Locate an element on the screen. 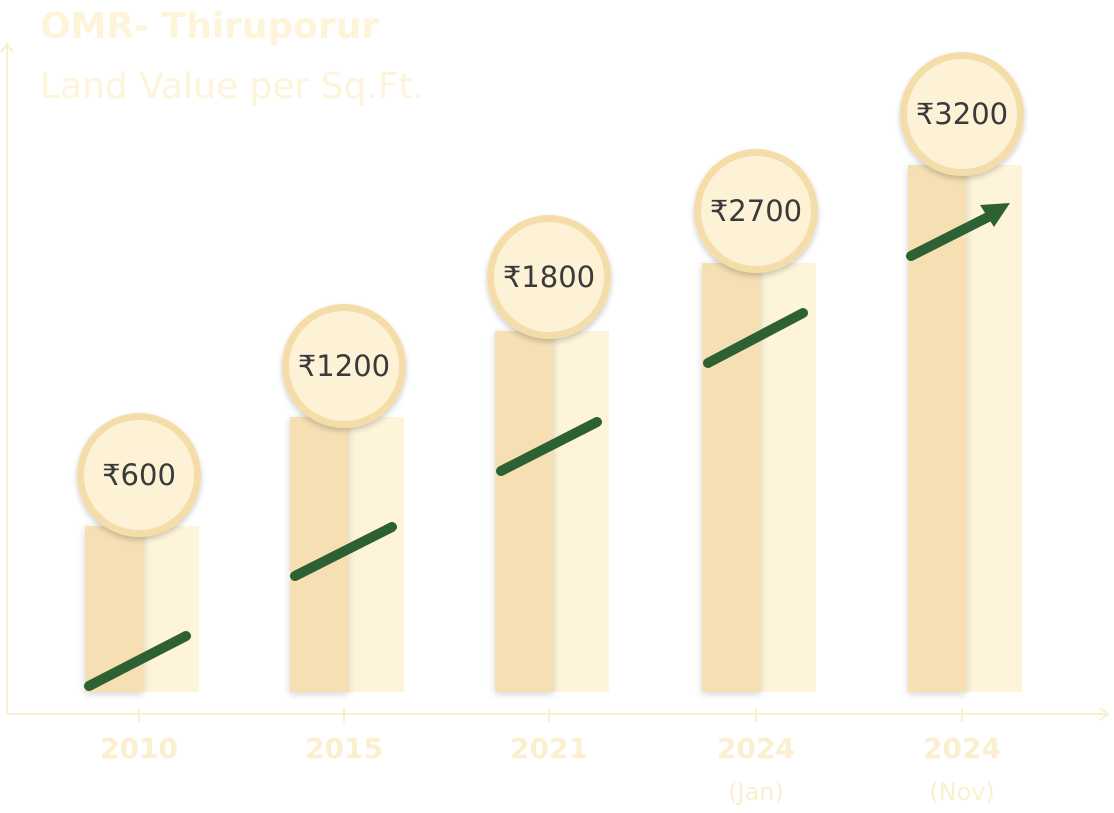 The height and width of the screenshot is (813, 1114). x-tick-label: 2015 is located at coordinates (344, 748).